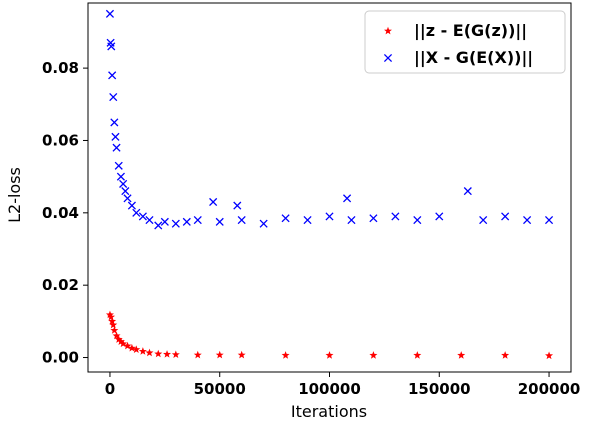 The height and width of the screenshot is (423, 591). What do you see at coordinates (60, 358) in the screenshot?
I see `y-tick-label: 0.00` at bounding box center [60, 358].